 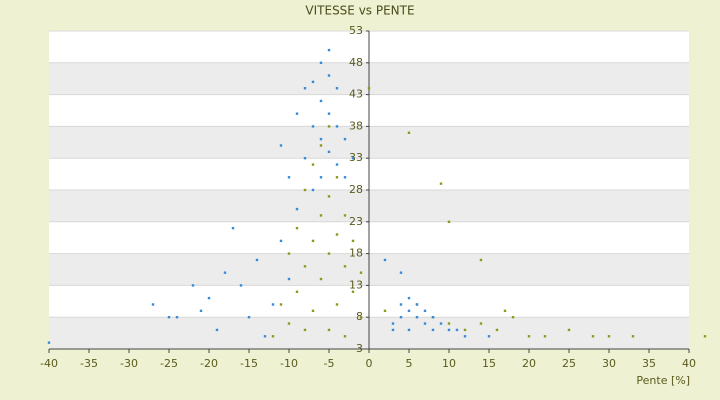 What do you see at coordinates (289, 363) in the screenshot?
I see `x-tick-label: -10` at bounding box center [289, 363].